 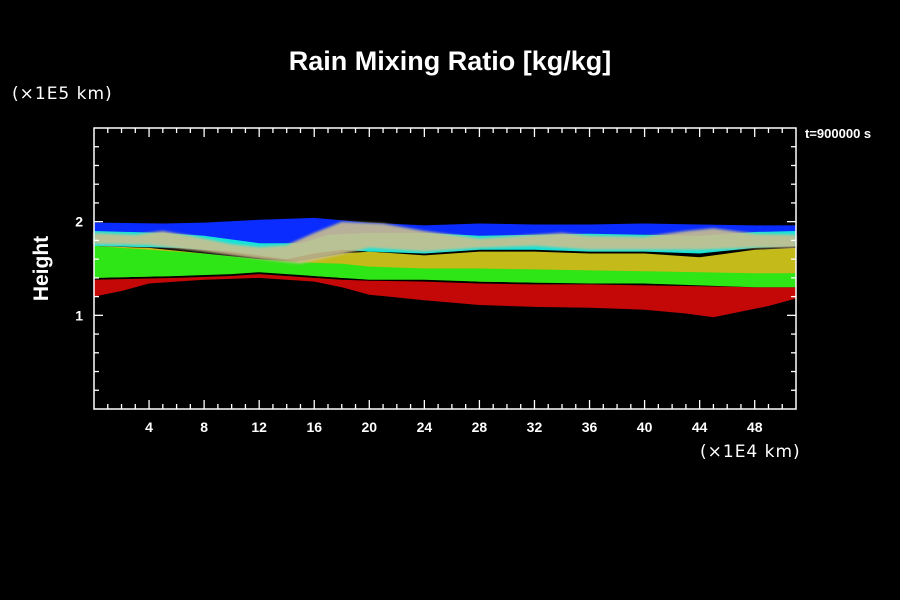 I want to click on y-axis-unit: (×1E5 km), so click(x=62, y=94).